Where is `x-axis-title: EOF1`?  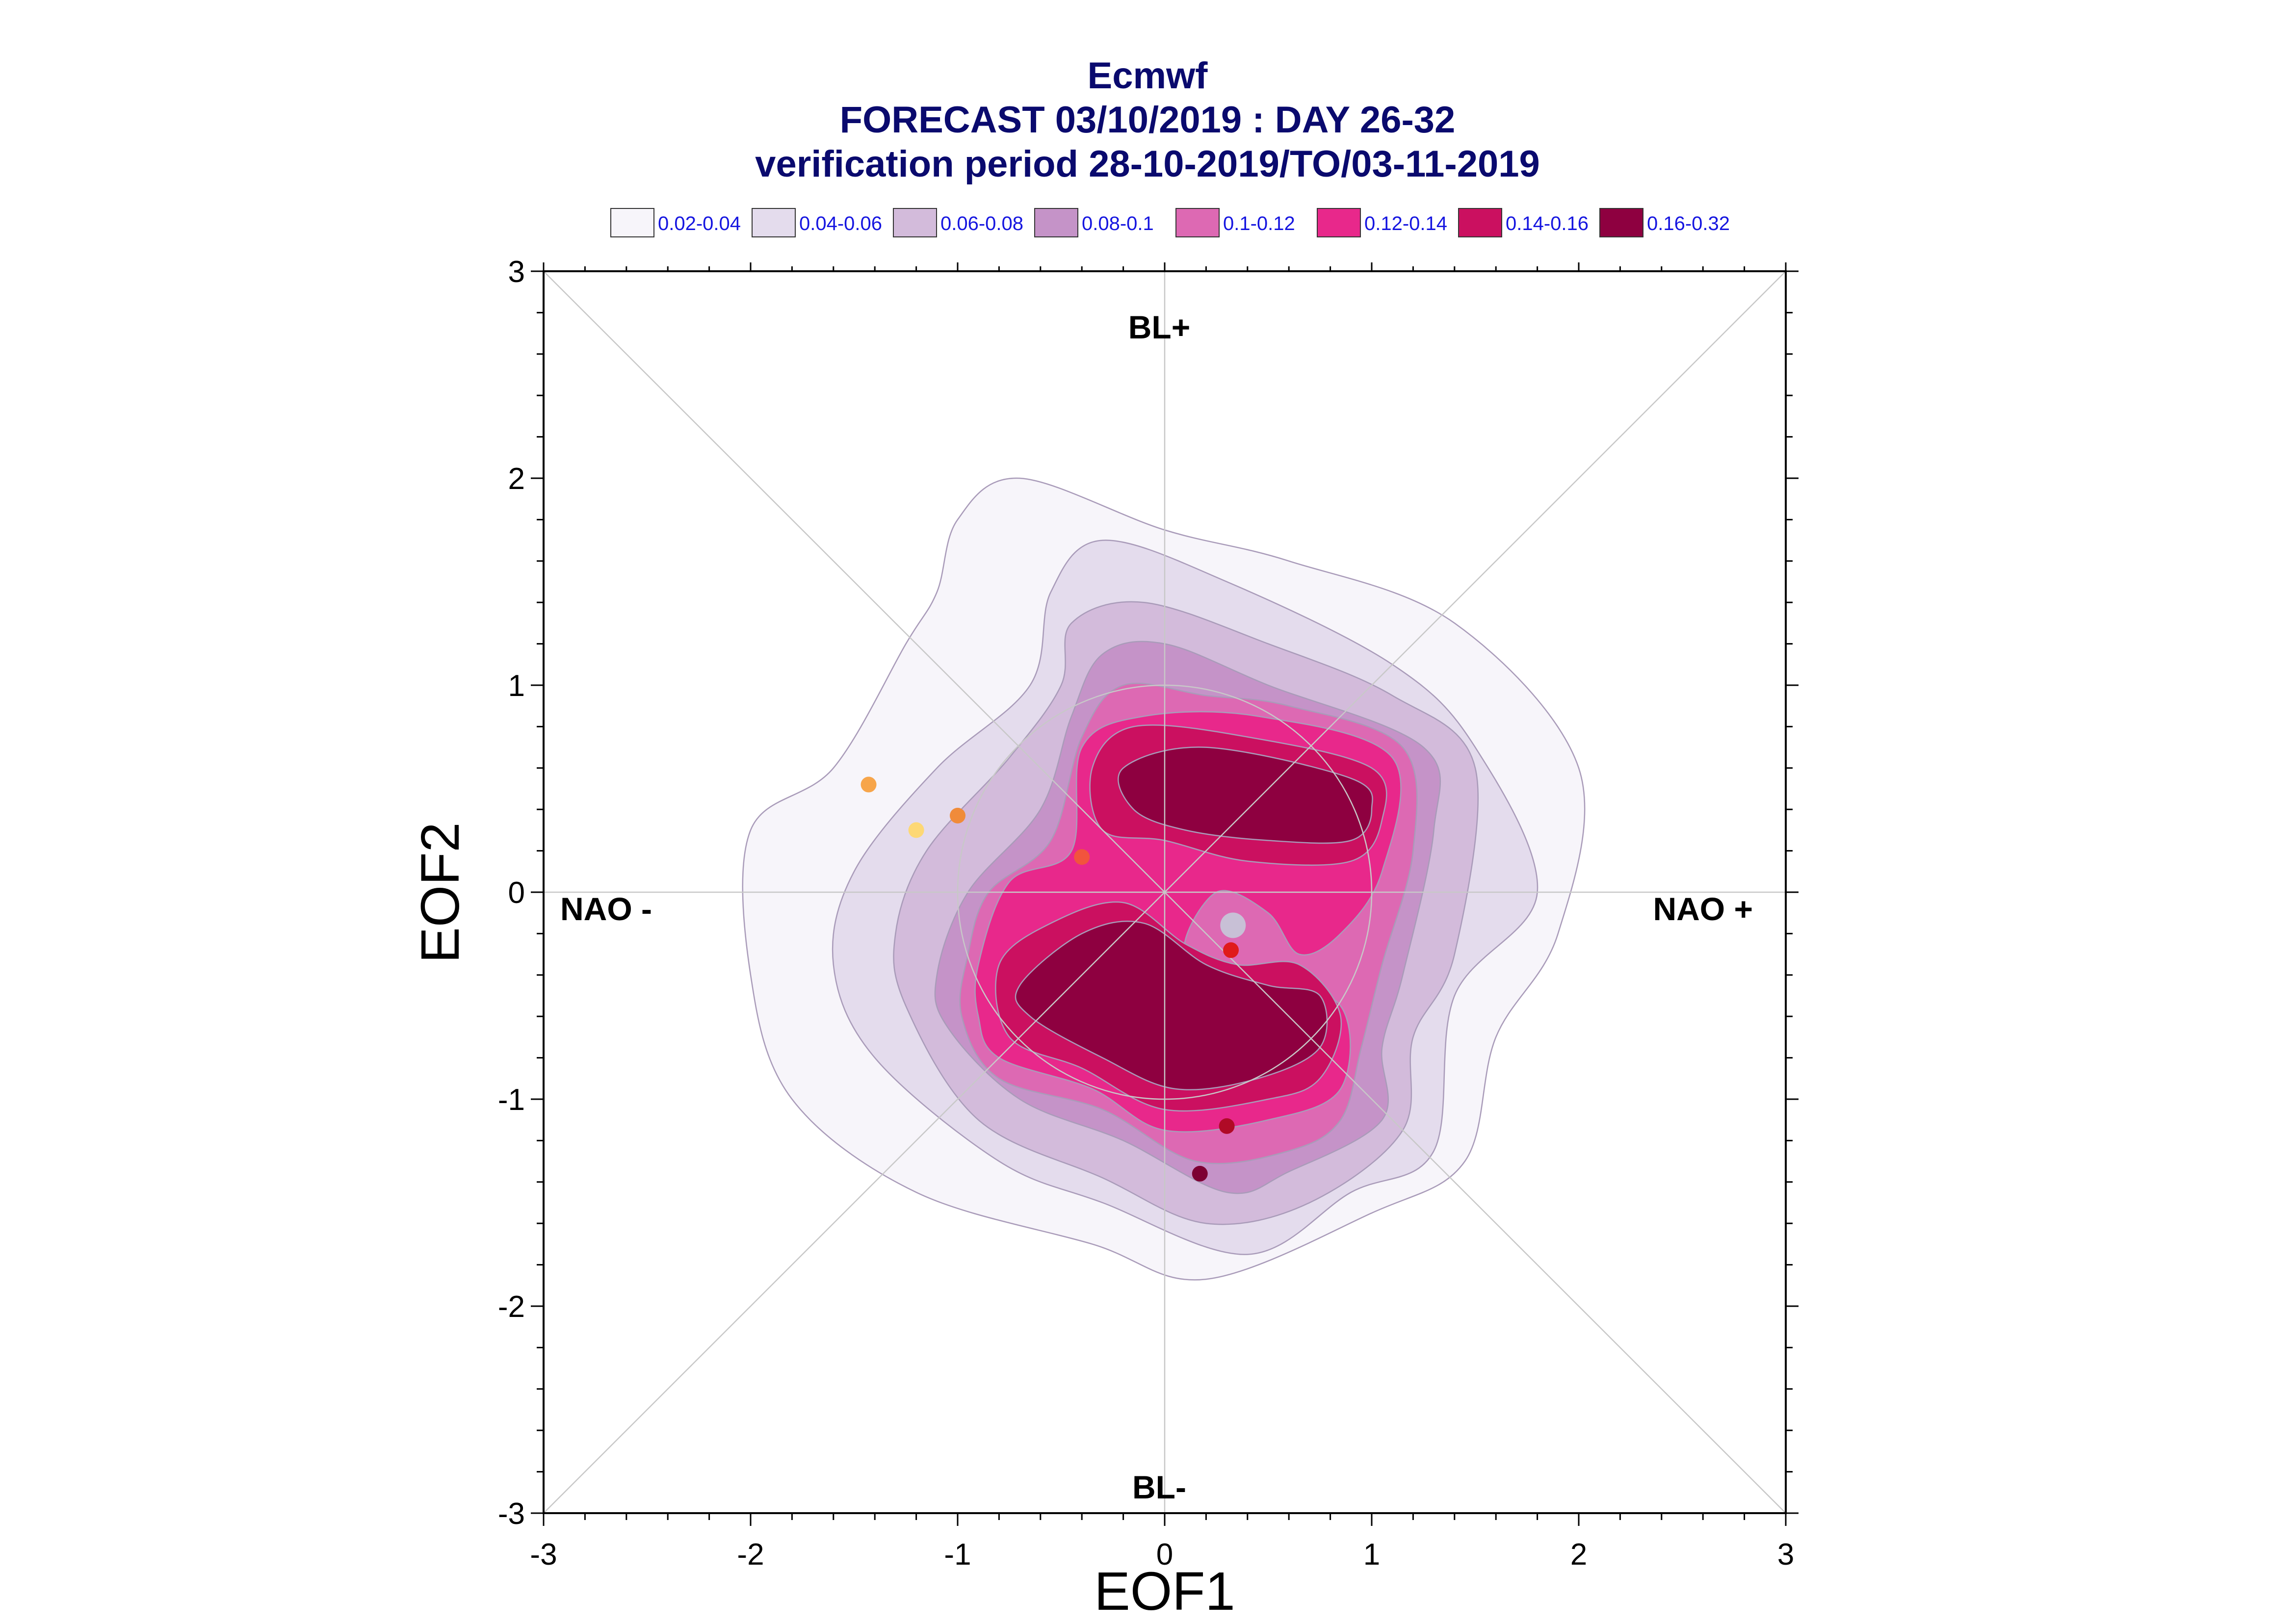 x-axis-title: EOF1 is located at coordinates (1164, 1591).